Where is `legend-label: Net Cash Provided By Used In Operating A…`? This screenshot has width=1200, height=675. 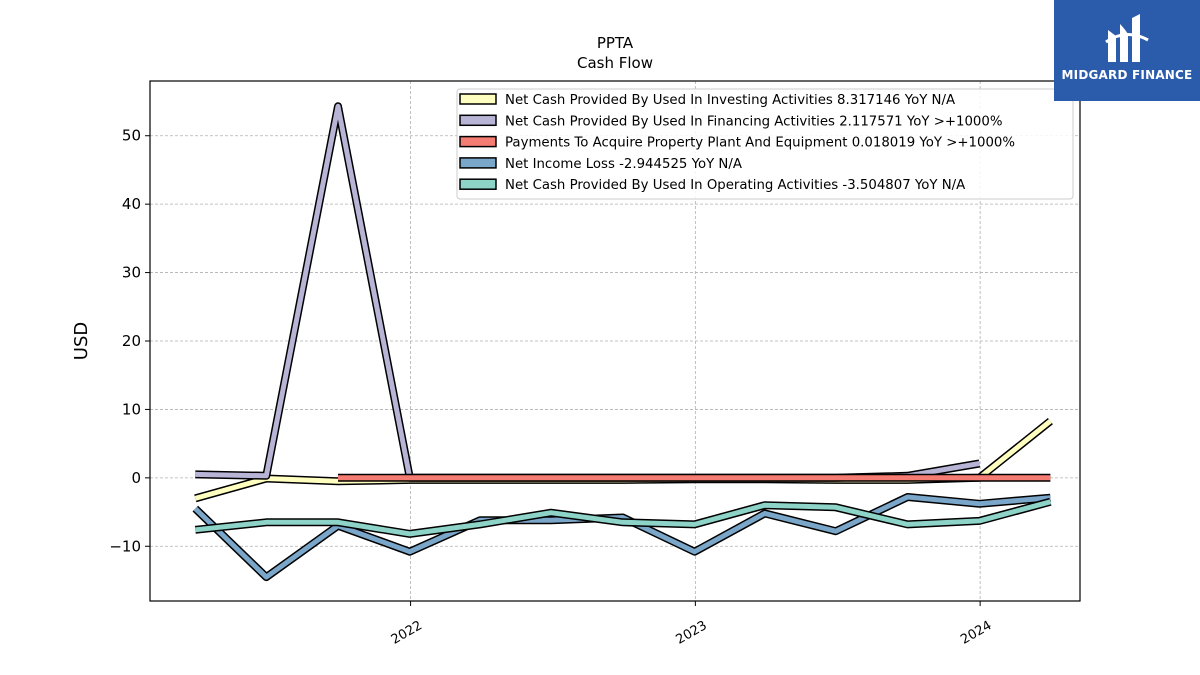
legend-label: Net Cash Provided By Used In Operating A… is located at coordinates (735, 185).